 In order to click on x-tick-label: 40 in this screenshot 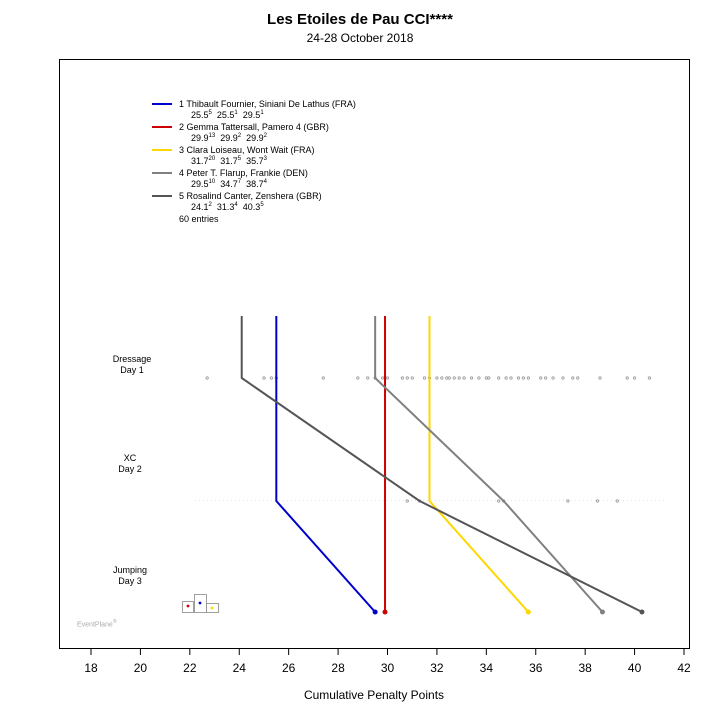, I will do `click(635, 668)`.